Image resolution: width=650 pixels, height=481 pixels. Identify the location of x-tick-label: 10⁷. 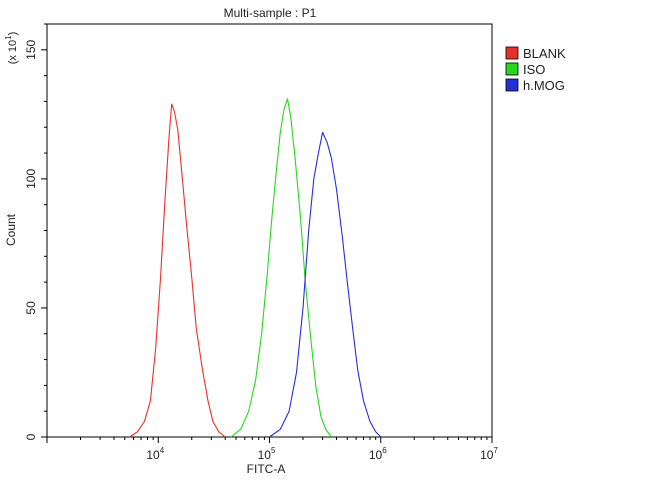
(489, 454).